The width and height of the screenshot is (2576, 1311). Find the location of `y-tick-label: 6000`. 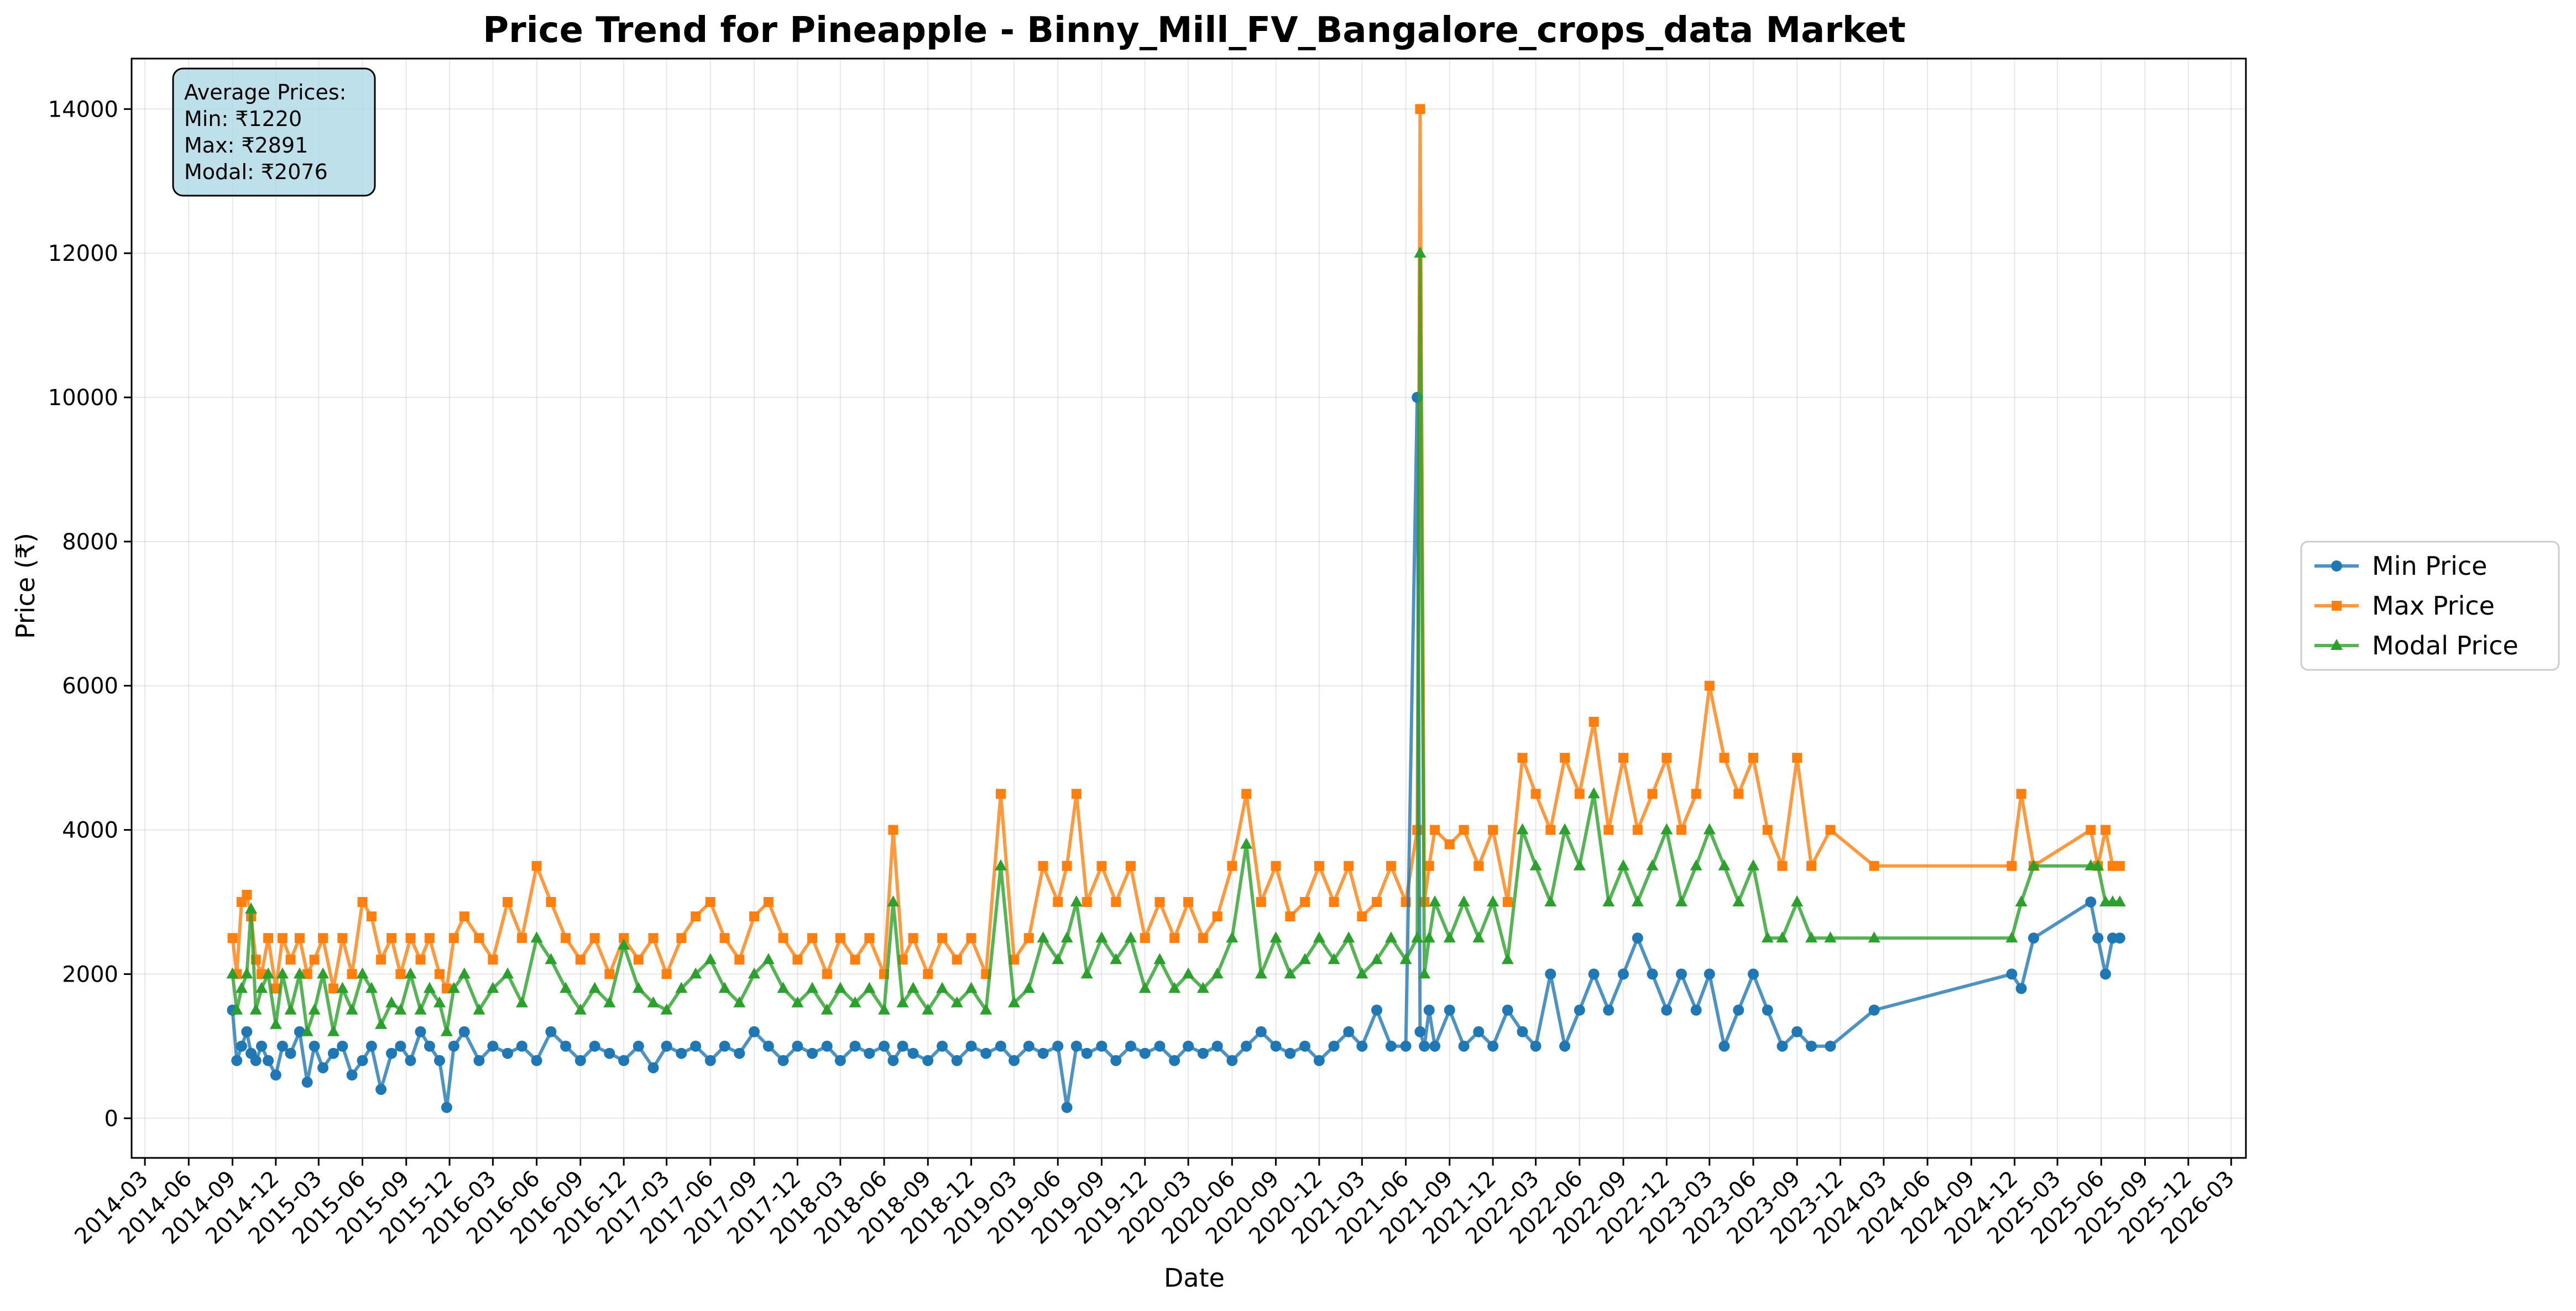

y-tick-label: 6000 is located at coordinates (90, 687).